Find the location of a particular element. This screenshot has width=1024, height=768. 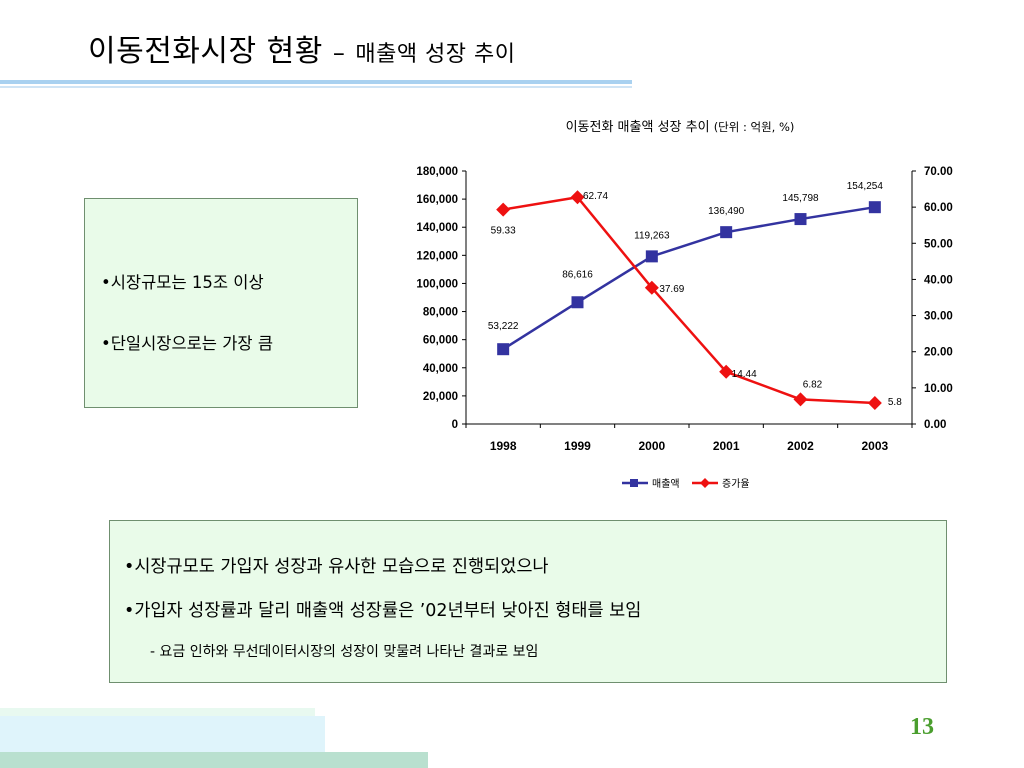

y-right-tick-label: 50.00 is located at coordinates (938, 244).